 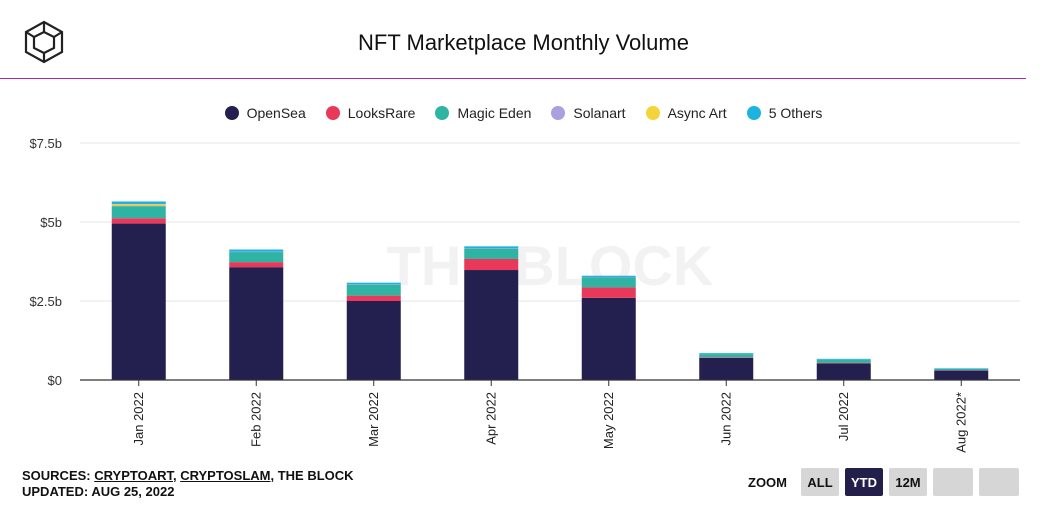 I want to click on legend-label: OpenSea, so click(x=276, y=113).